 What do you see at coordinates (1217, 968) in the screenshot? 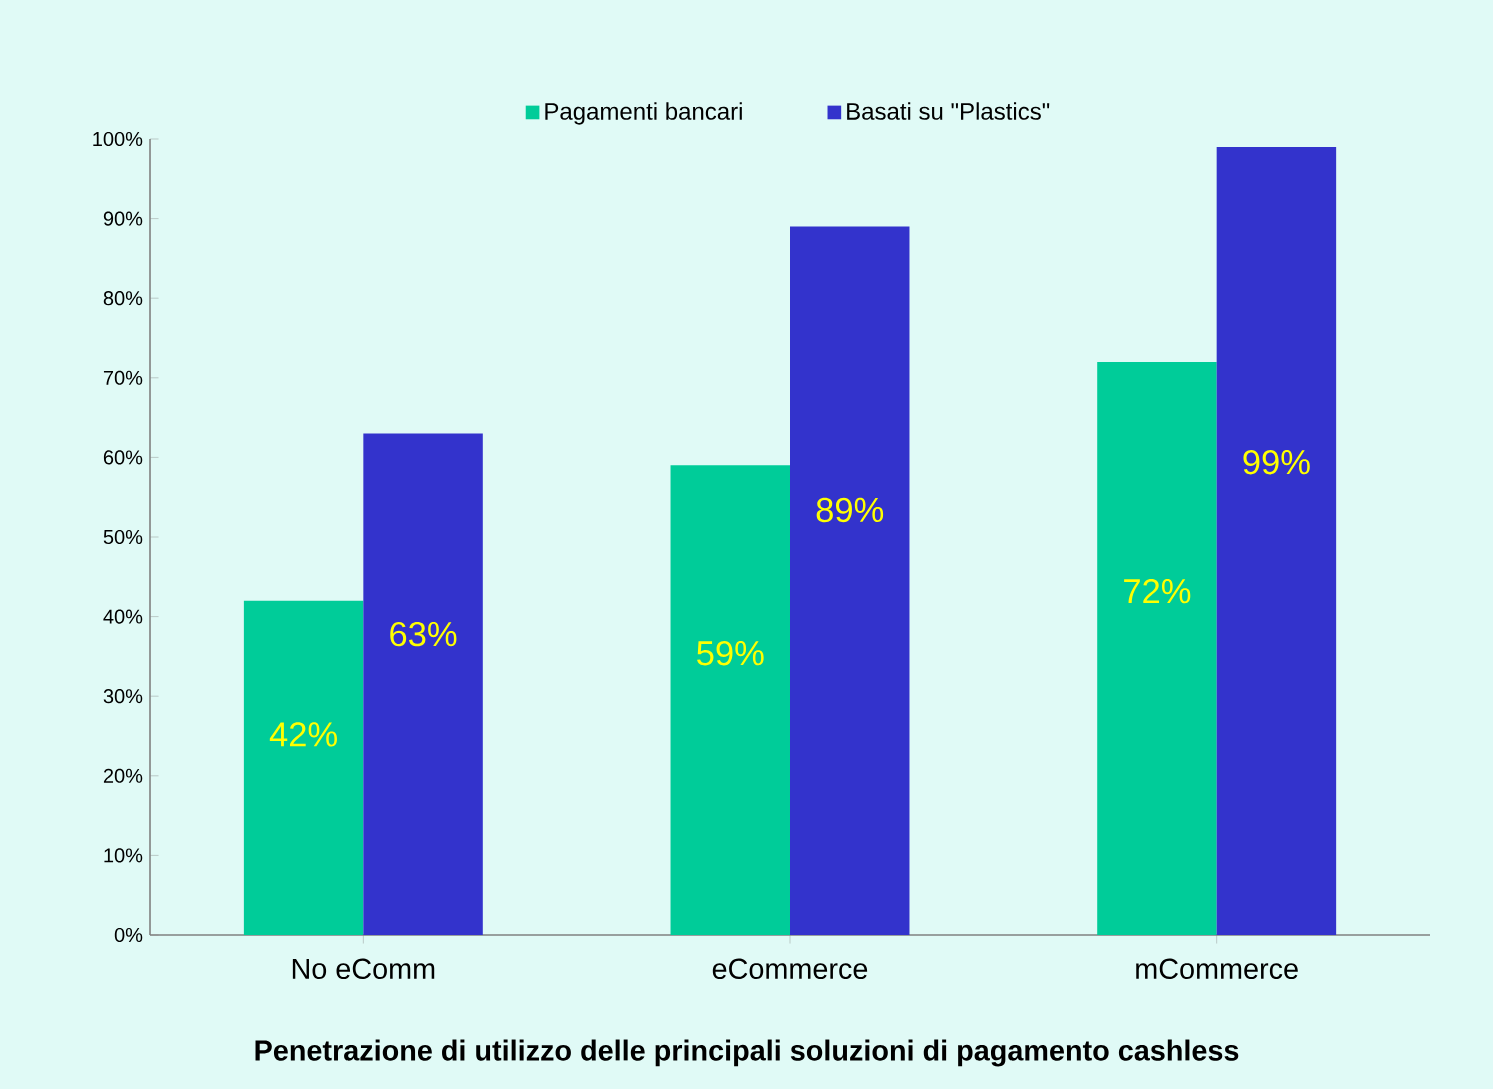
I see `x-tick-label: mCommerce` at bounding box center [1217, 968].